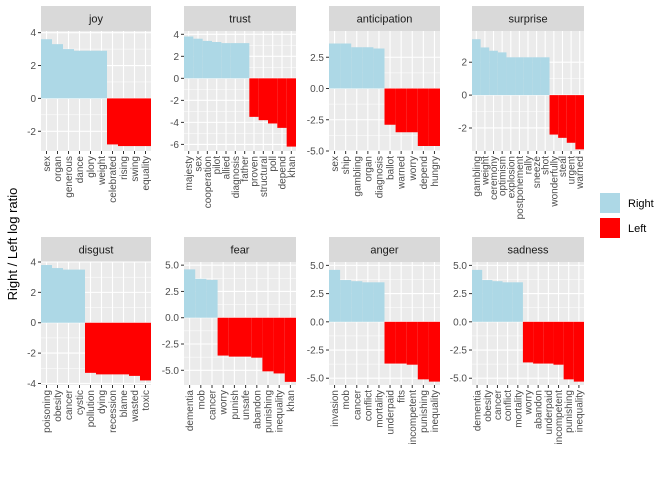 The image size is (672, 480). Describe the element at coordinates (291, 112) in the screenshot. I see `bar-khan` at that location.